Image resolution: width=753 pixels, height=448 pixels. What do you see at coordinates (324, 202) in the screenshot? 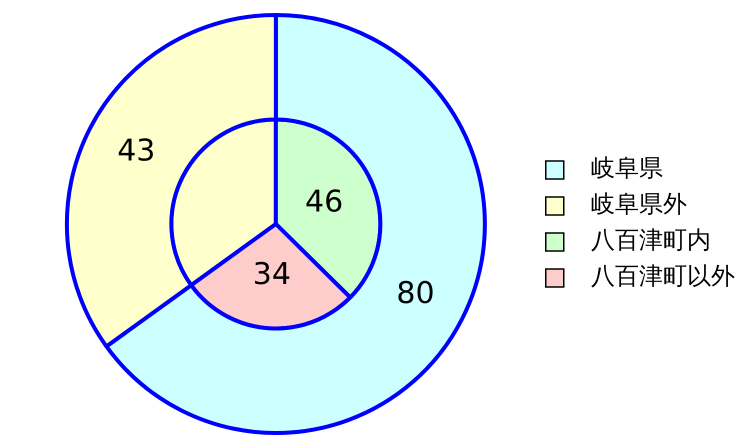
I see `data-label: 46` at bounding box center [324, 202].